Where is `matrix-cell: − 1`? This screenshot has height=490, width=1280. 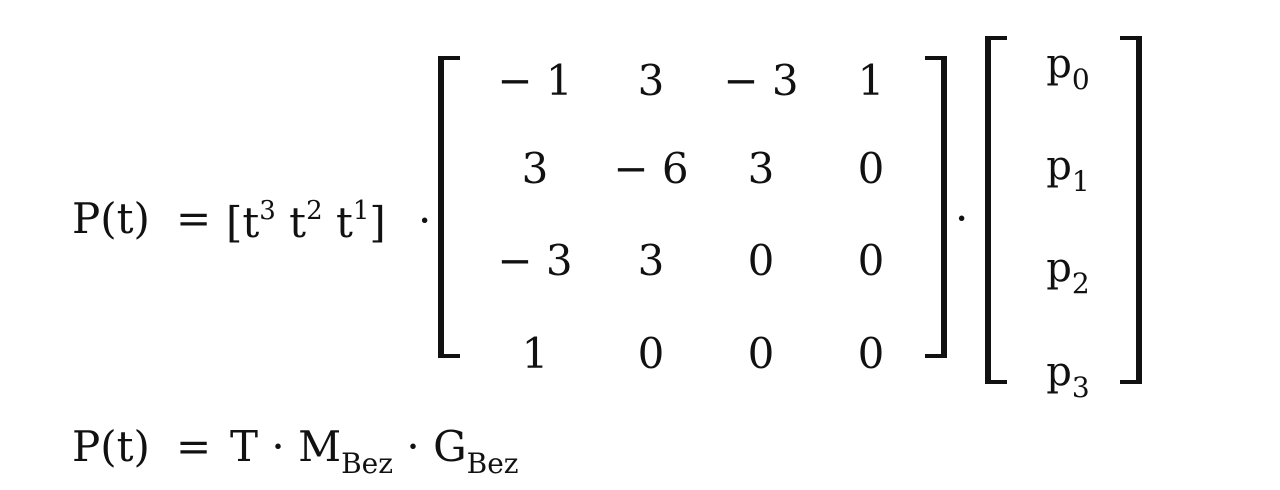
matrix-cell: − 1 is located at coordinates (535, 80).